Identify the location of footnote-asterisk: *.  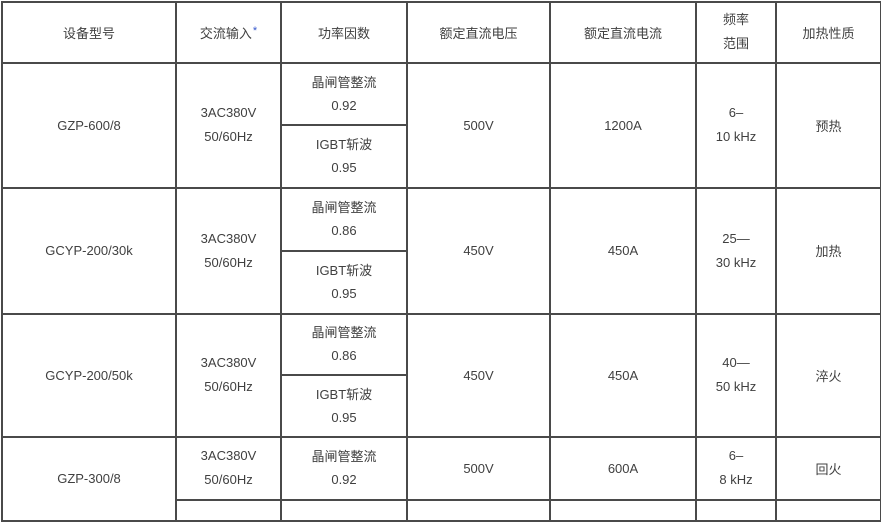
(255, 30).